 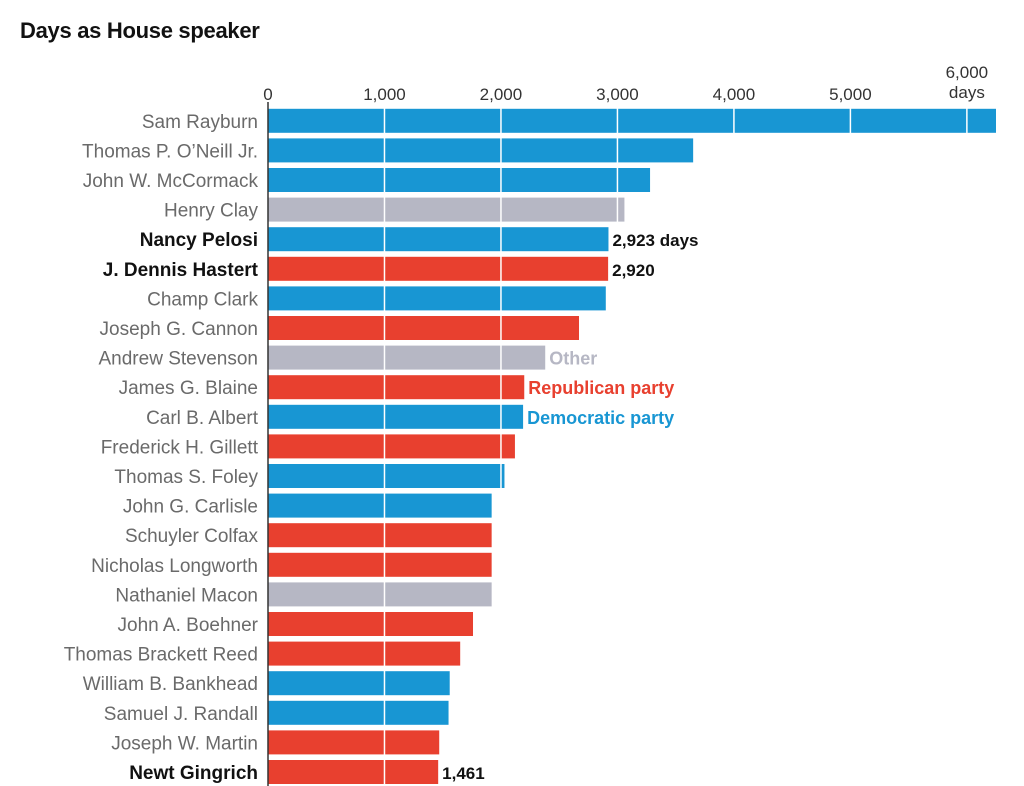 What do you see at coordinates (174, 566) in the screenshot?
I see `category-label: Nicholas Longworth` at bounding box center [174, 566].